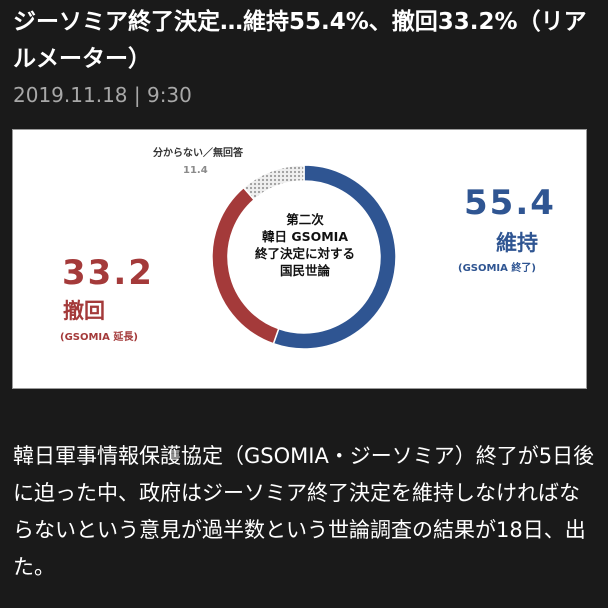 This screenshot has width=608, height=608. What do you see at coordinates (198, 153) in the screenshot?
I see `unknown-label: 分からない／無回答` at bounding box center [198, 153].